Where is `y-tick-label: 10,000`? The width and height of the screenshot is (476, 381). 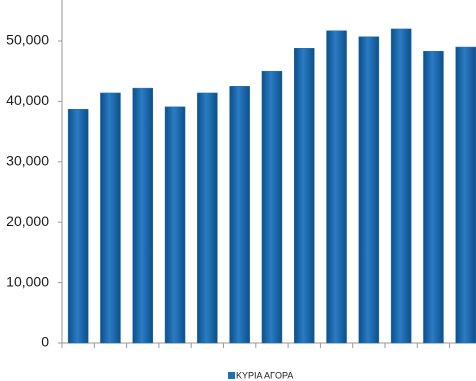 y-tick-label: 10,000 is located at coordinates (27, 281).